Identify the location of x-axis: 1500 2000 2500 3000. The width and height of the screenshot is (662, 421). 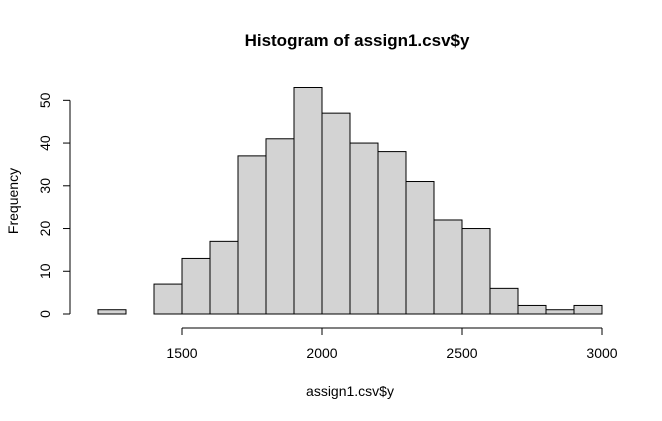
(392, 344).